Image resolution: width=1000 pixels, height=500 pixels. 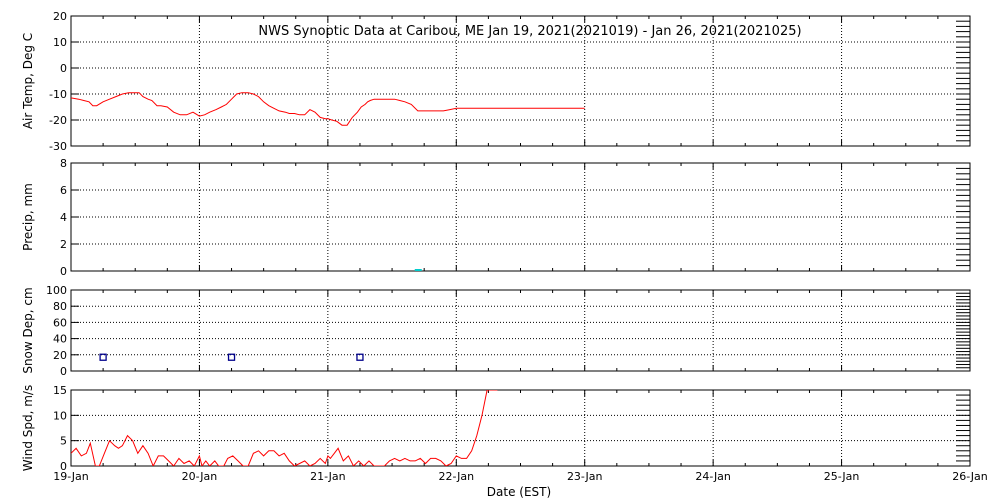 What do you see at coordinates (56, 290) in the screenshot?
I see `y-tick-label: 100` at bounding box center [56, 290].